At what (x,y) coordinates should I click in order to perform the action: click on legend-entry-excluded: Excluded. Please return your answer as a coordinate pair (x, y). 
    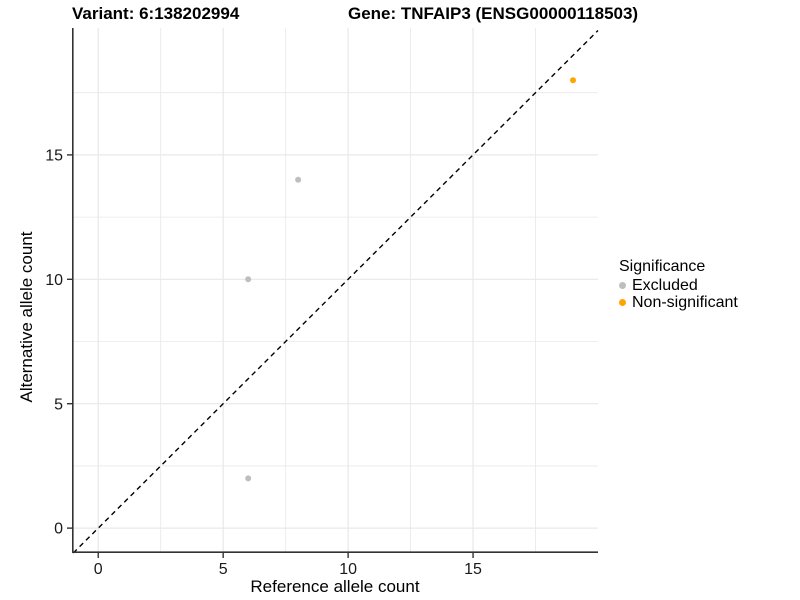
    Looking at the image, I should click on (678, 285).